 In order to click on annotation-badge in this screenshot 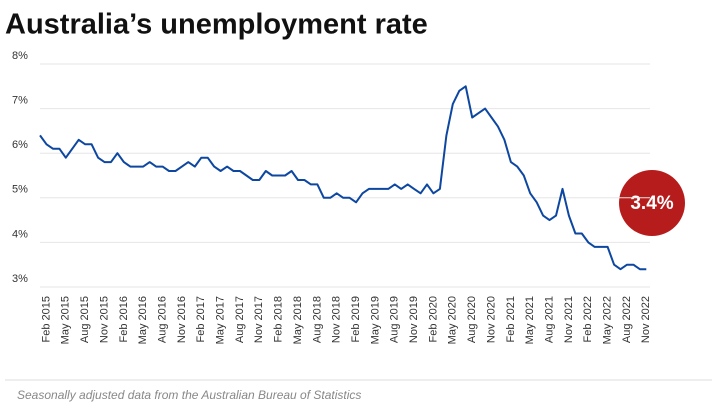, I will do `click(652, 203)`.